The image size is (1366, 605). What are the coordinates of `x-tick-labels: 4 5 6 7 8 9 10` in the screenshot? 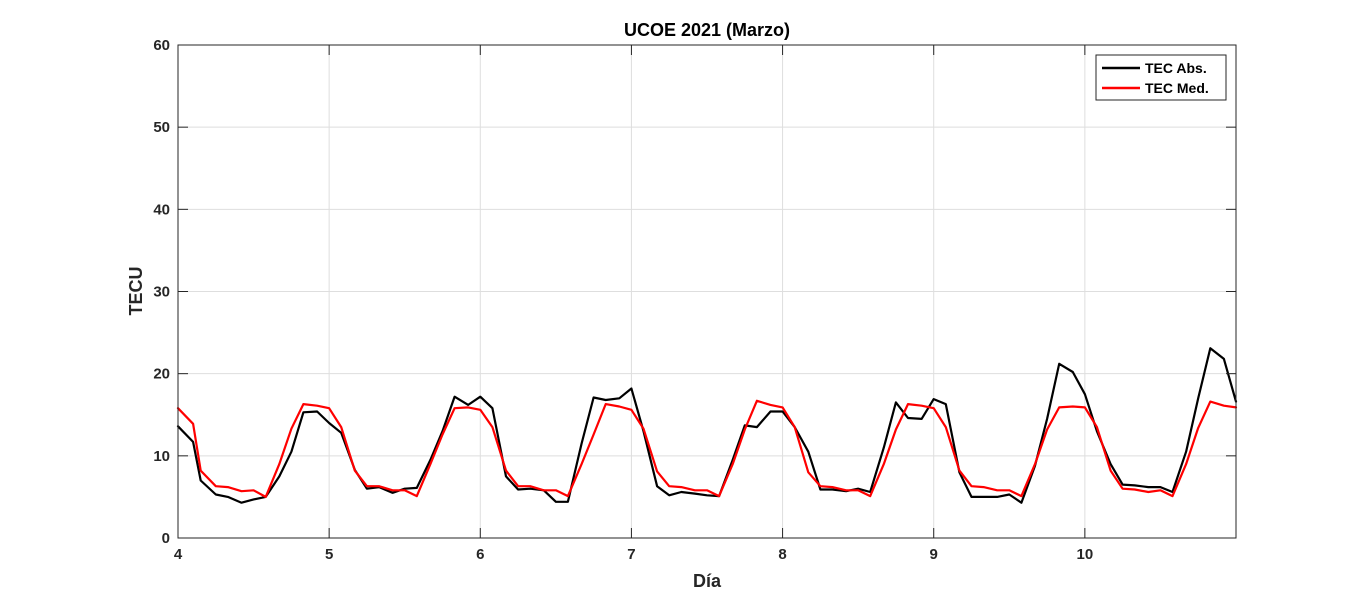 It's located at (633, 554).